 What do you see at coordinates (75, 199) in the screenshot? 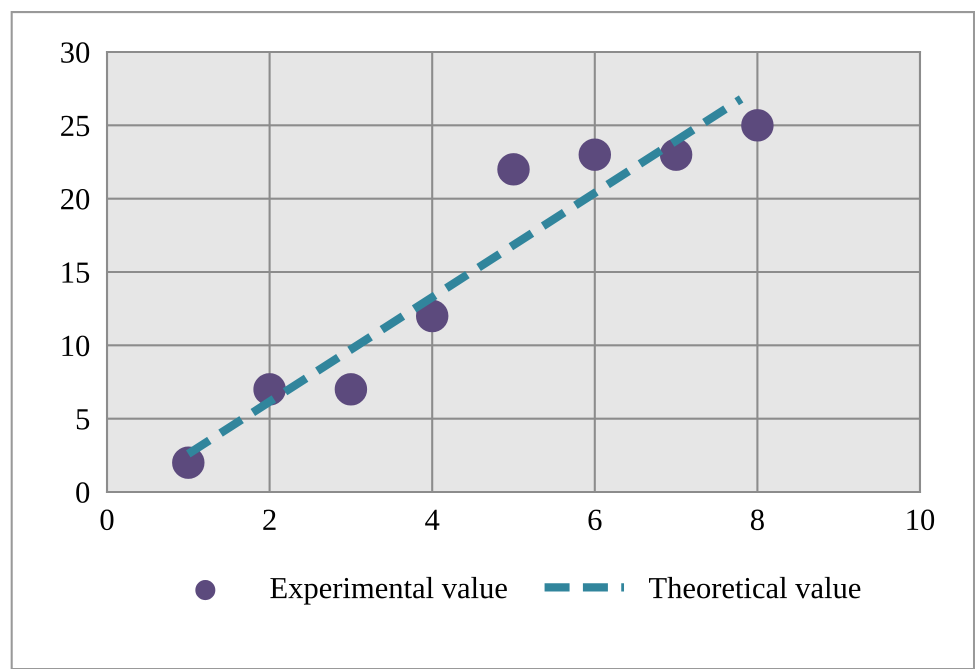
I see `y-tick-label: 20` at bounding box center [75, 199].